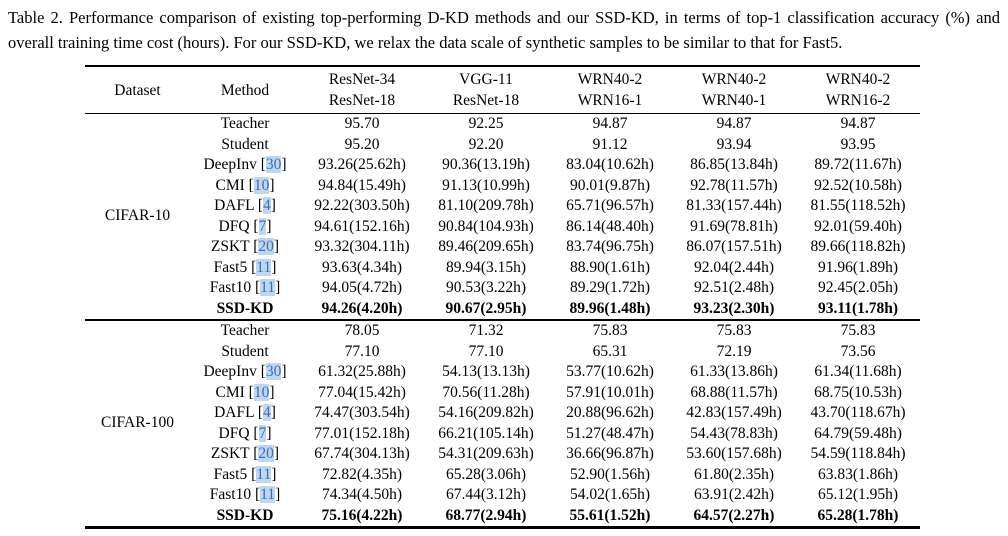 The width and height of the screenshot is (1008, 536). What do you see at coordinates (734, 433) in the screenshot?
I see `result-cell: 54.43(78.83h)` at bounding box center [734, 433].